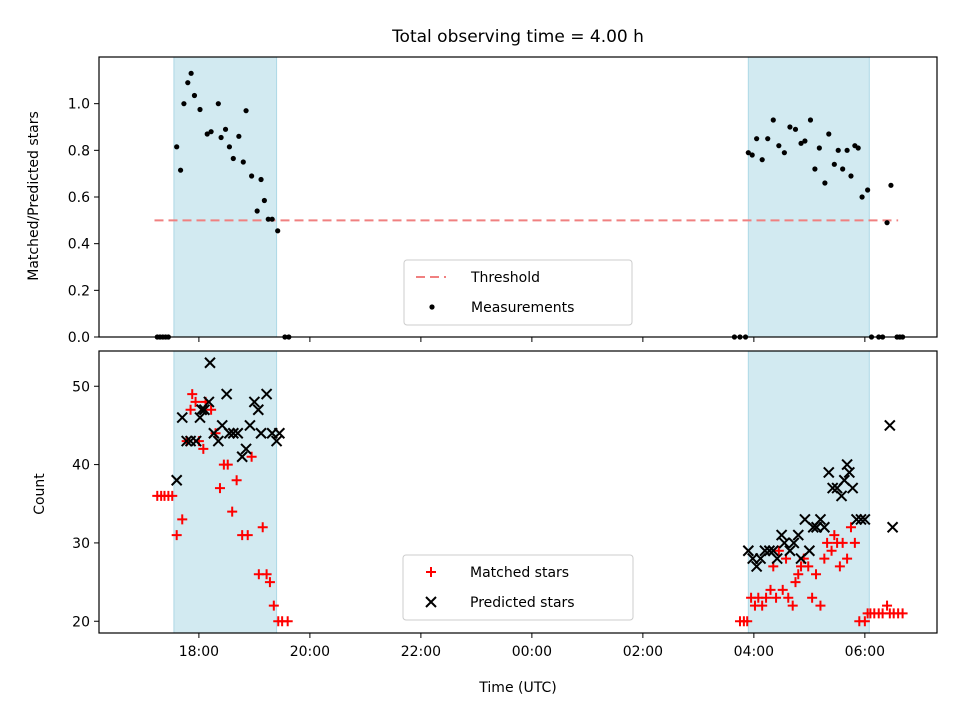  I want to click on y-tick-label: 0.4, so click(79, 245).